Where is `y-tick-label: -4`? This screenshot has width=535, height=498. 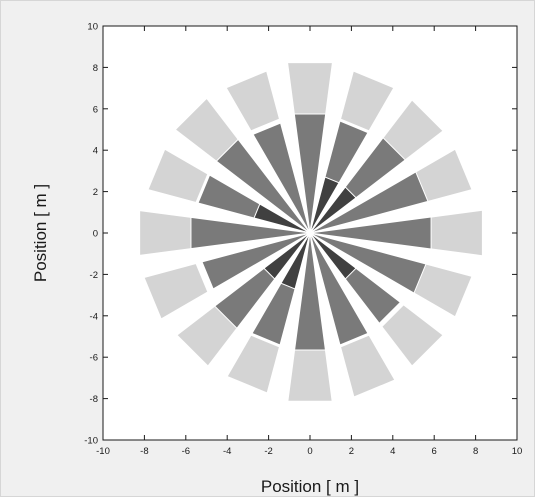
y-tick-label: -4 is located at coordinates (94, 316).